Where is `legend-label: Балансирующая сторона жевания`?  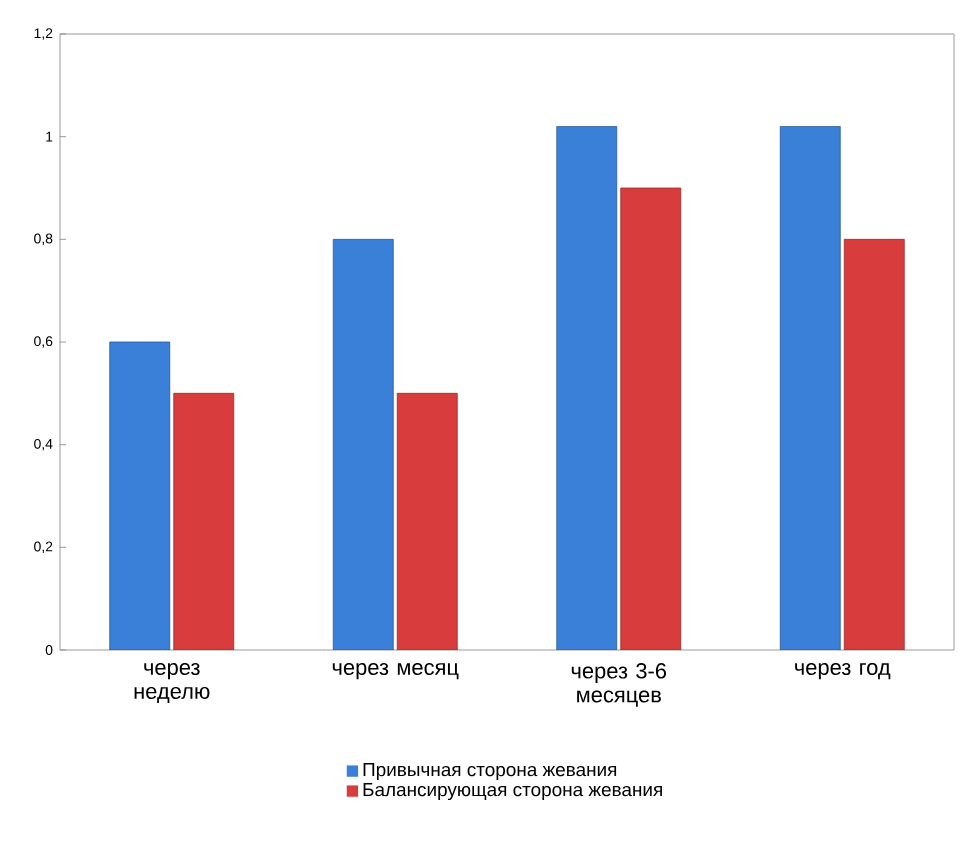 legend-label: Балансирующая сторона жевания is located at coordinates (512, 792).